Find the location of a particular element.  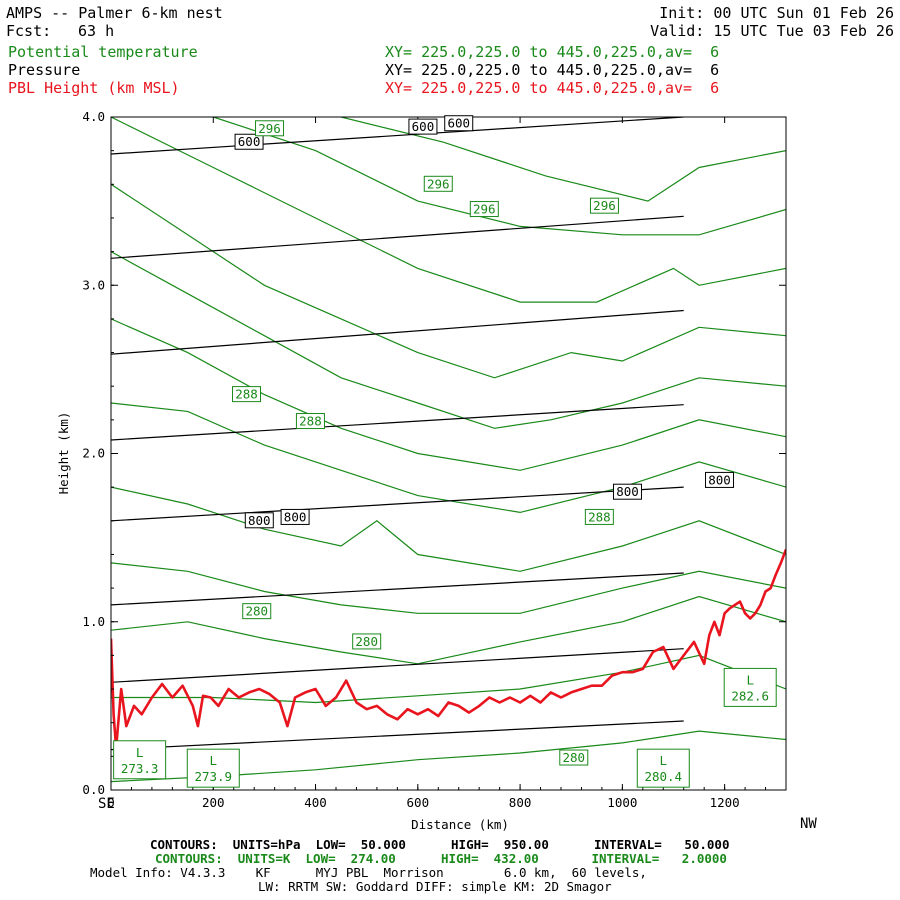

y-tick-label: 2.0 is located at coordinates (93, 453).